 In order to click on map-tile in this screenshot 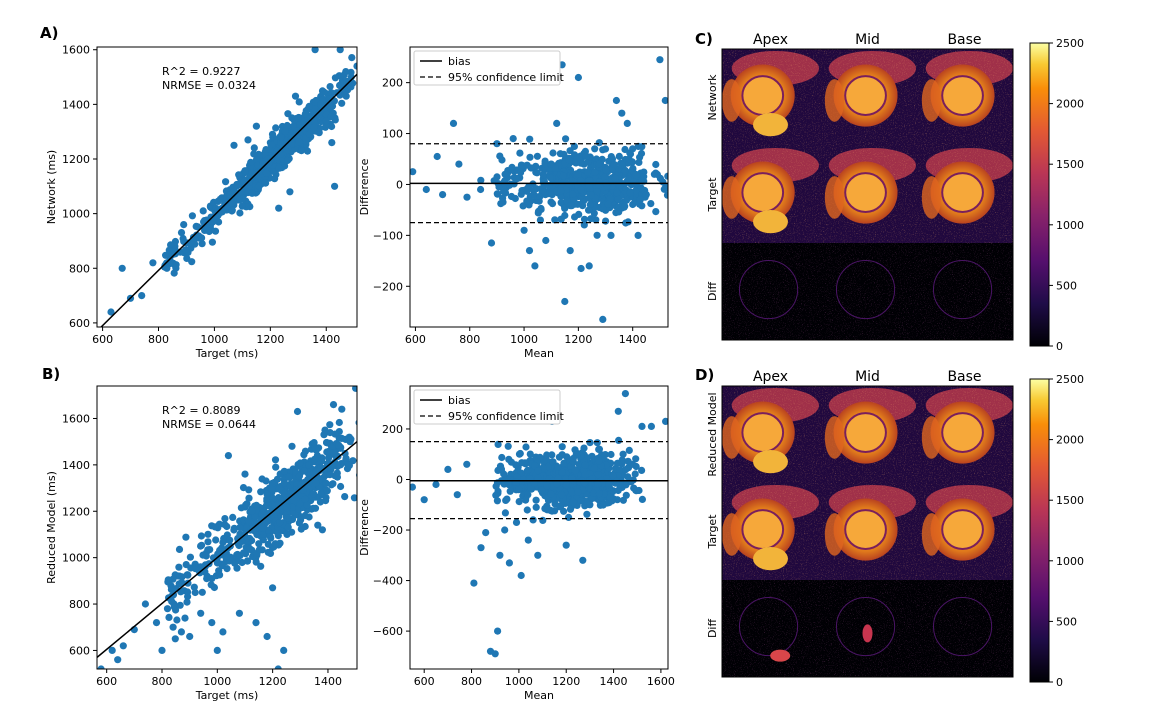, I will do `click(964, 531)`.